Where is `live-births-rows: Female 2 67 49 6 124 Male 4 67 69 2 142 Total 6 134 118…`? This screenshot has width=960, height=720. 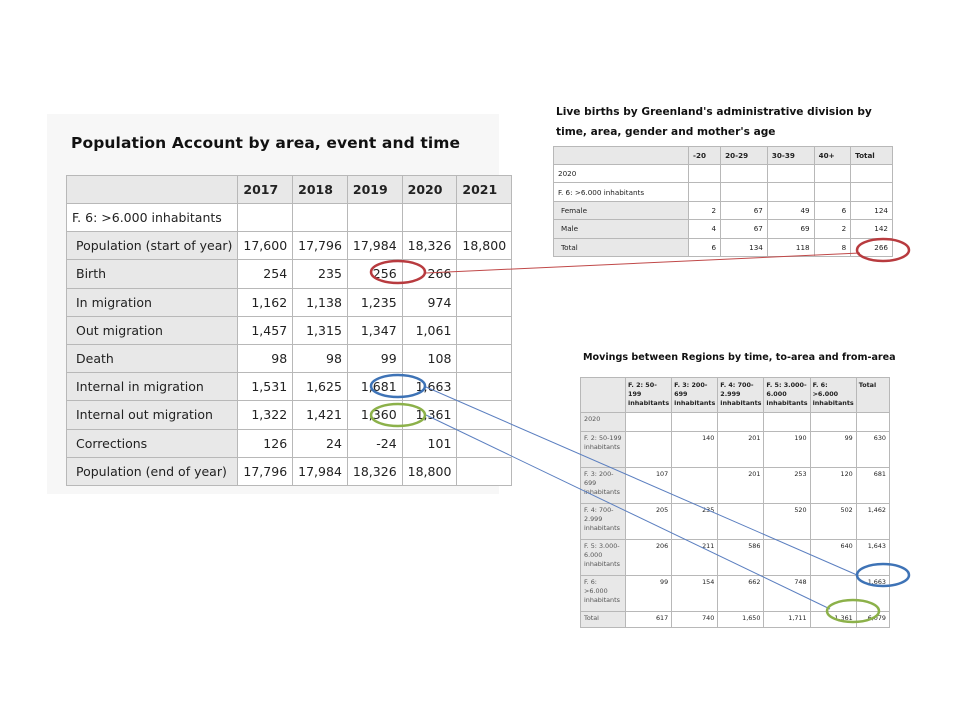
live-births-rows: Female 2 67 49 6 124 Male 4 67 69 2 142 Total 6 134 118… is located at coordinates (723, 228).